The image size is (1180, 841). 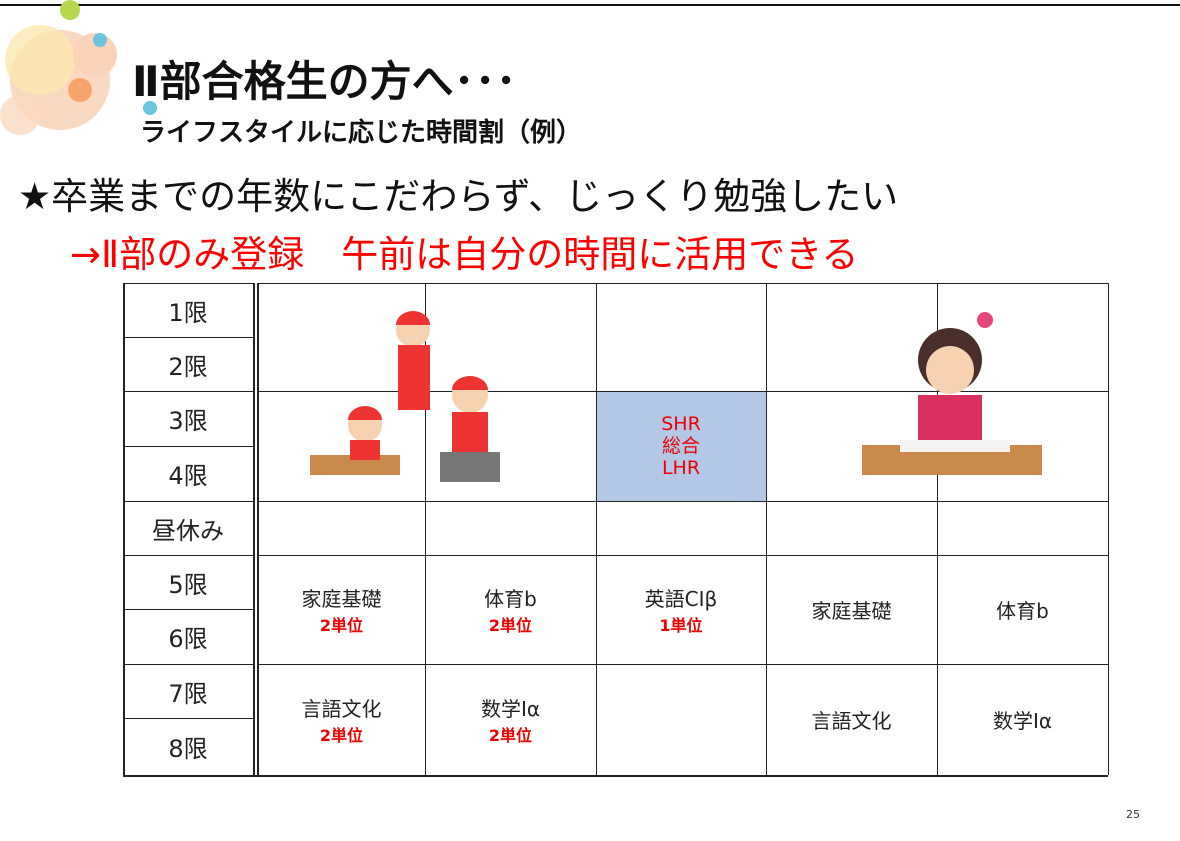 I want to click on homeroom-item: 総合, so click(x=680, y=446).